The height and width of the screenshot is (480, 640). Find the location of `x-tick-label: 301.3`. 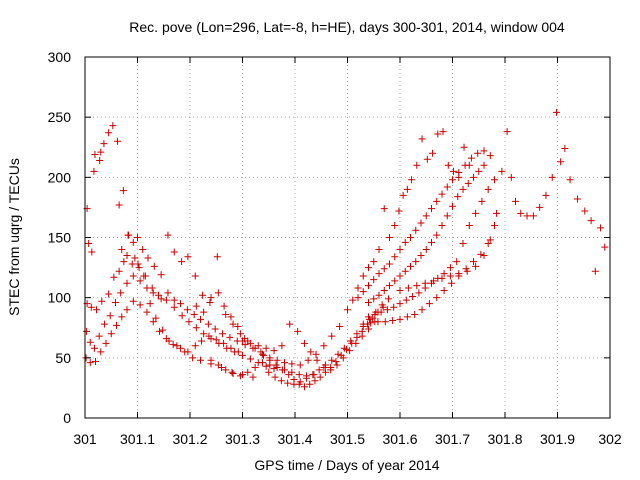

x-tick-label: 301.3 is located at coordinates (242, 439).